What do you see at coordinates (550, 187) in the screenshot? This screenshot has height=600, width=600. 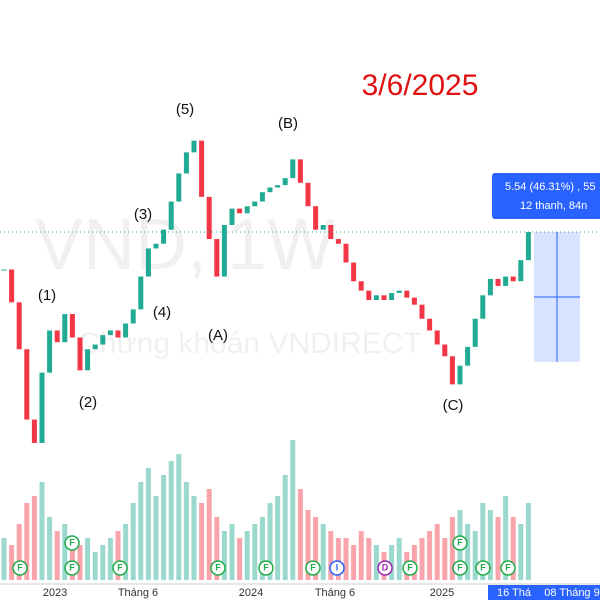 I see `measure-label: 5.54 (46.31%) , 55` at bounding box center [550, 187].